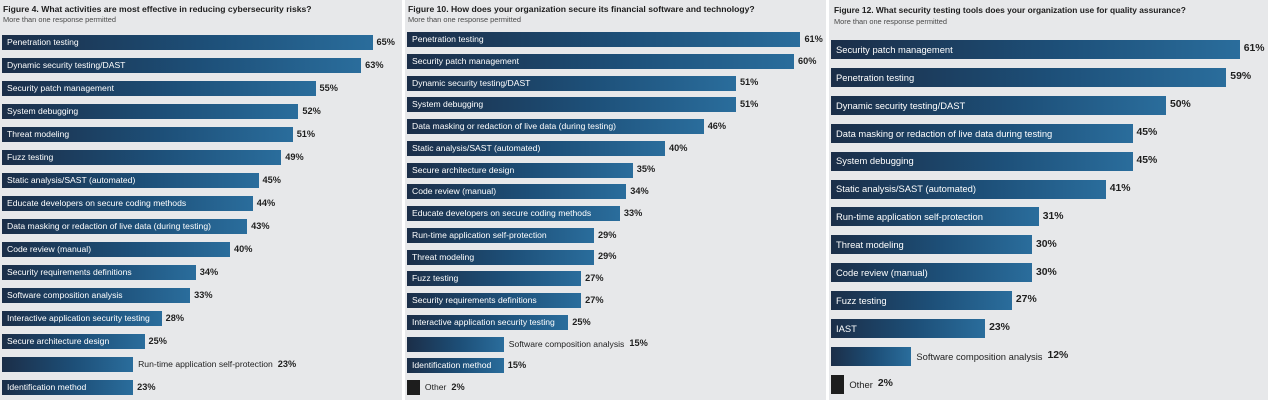 The width and height of the screenshot is (1268, 400). What do you see at coordinates (205, 364) in the screenshot?
I see `bar-label: Run-time application self-protection` at bounding box center [205, 364].